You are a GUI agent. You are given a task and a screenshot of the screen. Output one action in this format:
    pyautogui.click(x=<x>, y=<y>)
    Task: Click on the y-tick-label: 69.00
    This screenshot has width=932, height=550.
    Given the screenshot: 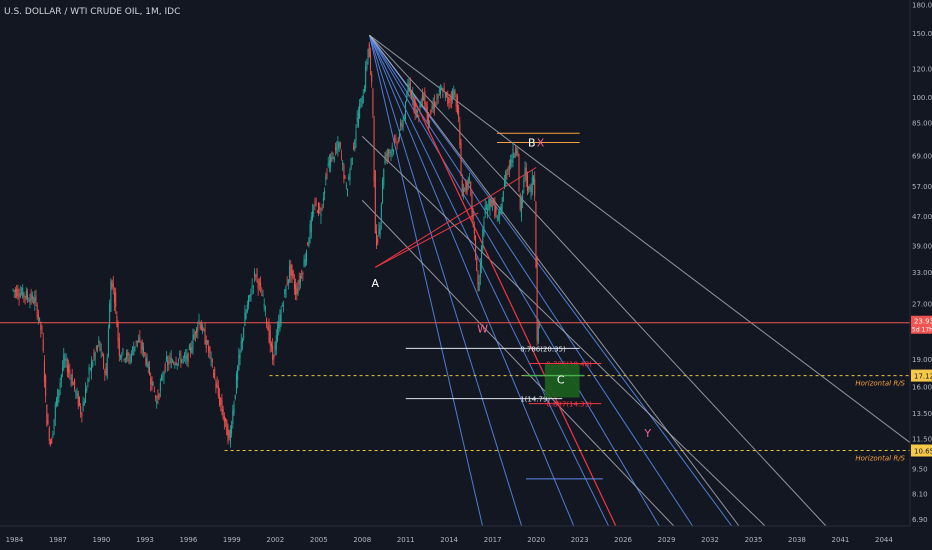 What is the action you would take?
    pyautogui.click(x=922, y=157)
    